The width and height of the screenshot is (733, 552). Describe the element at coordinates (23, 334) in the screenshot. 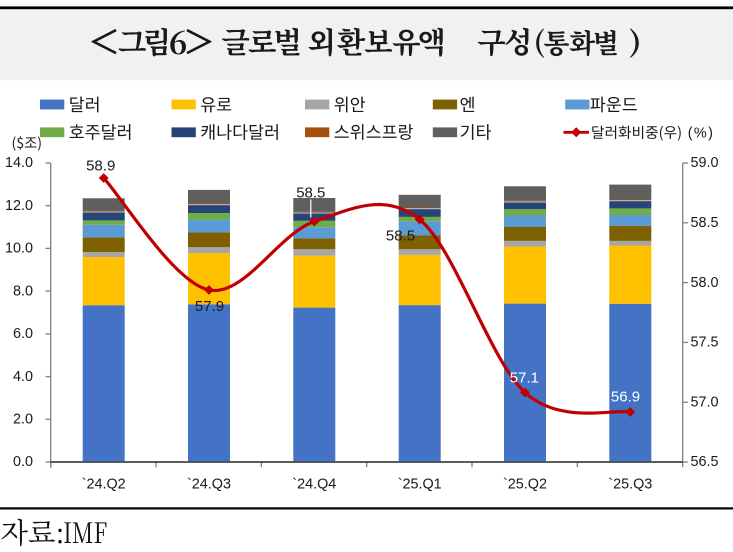

I see `svg-text: 6.0` at that location.